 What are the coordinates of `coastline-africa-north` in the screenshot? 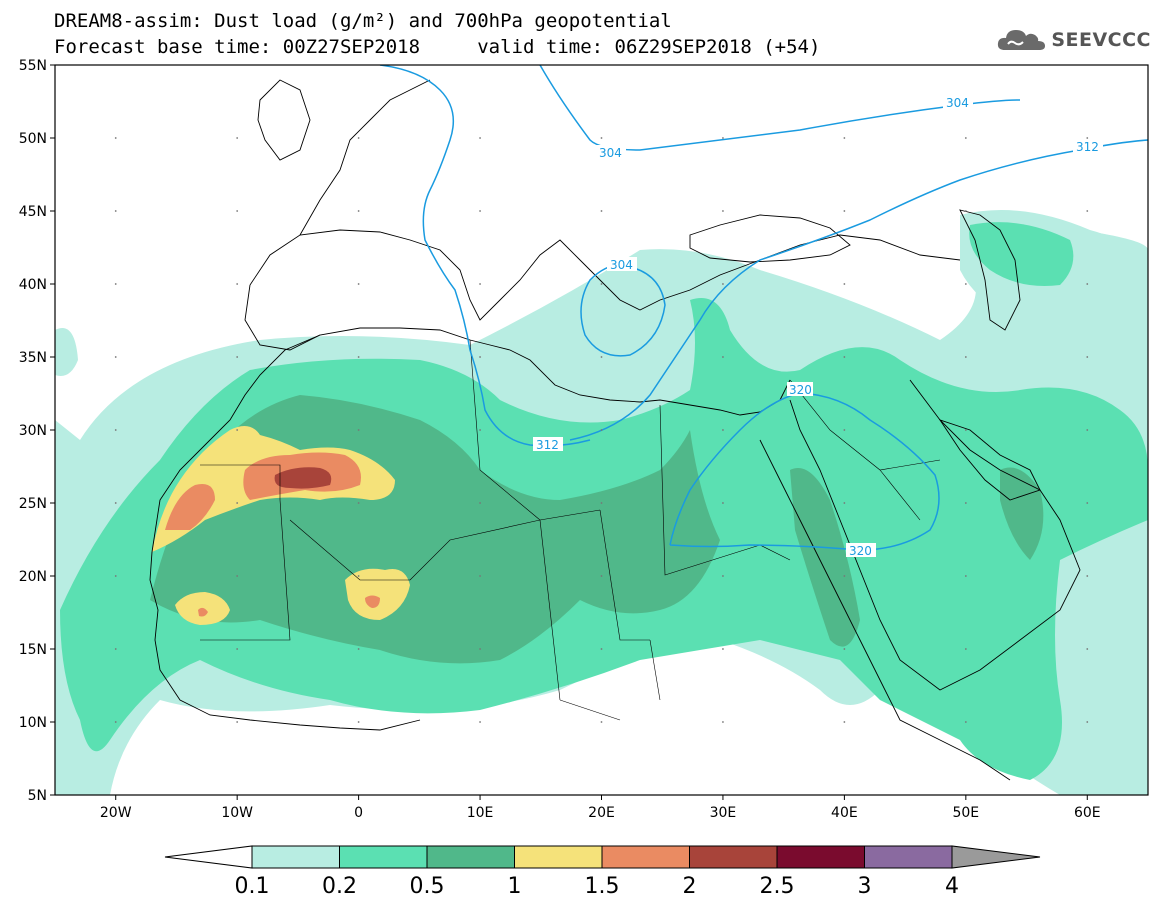 It's located at (471, 440).